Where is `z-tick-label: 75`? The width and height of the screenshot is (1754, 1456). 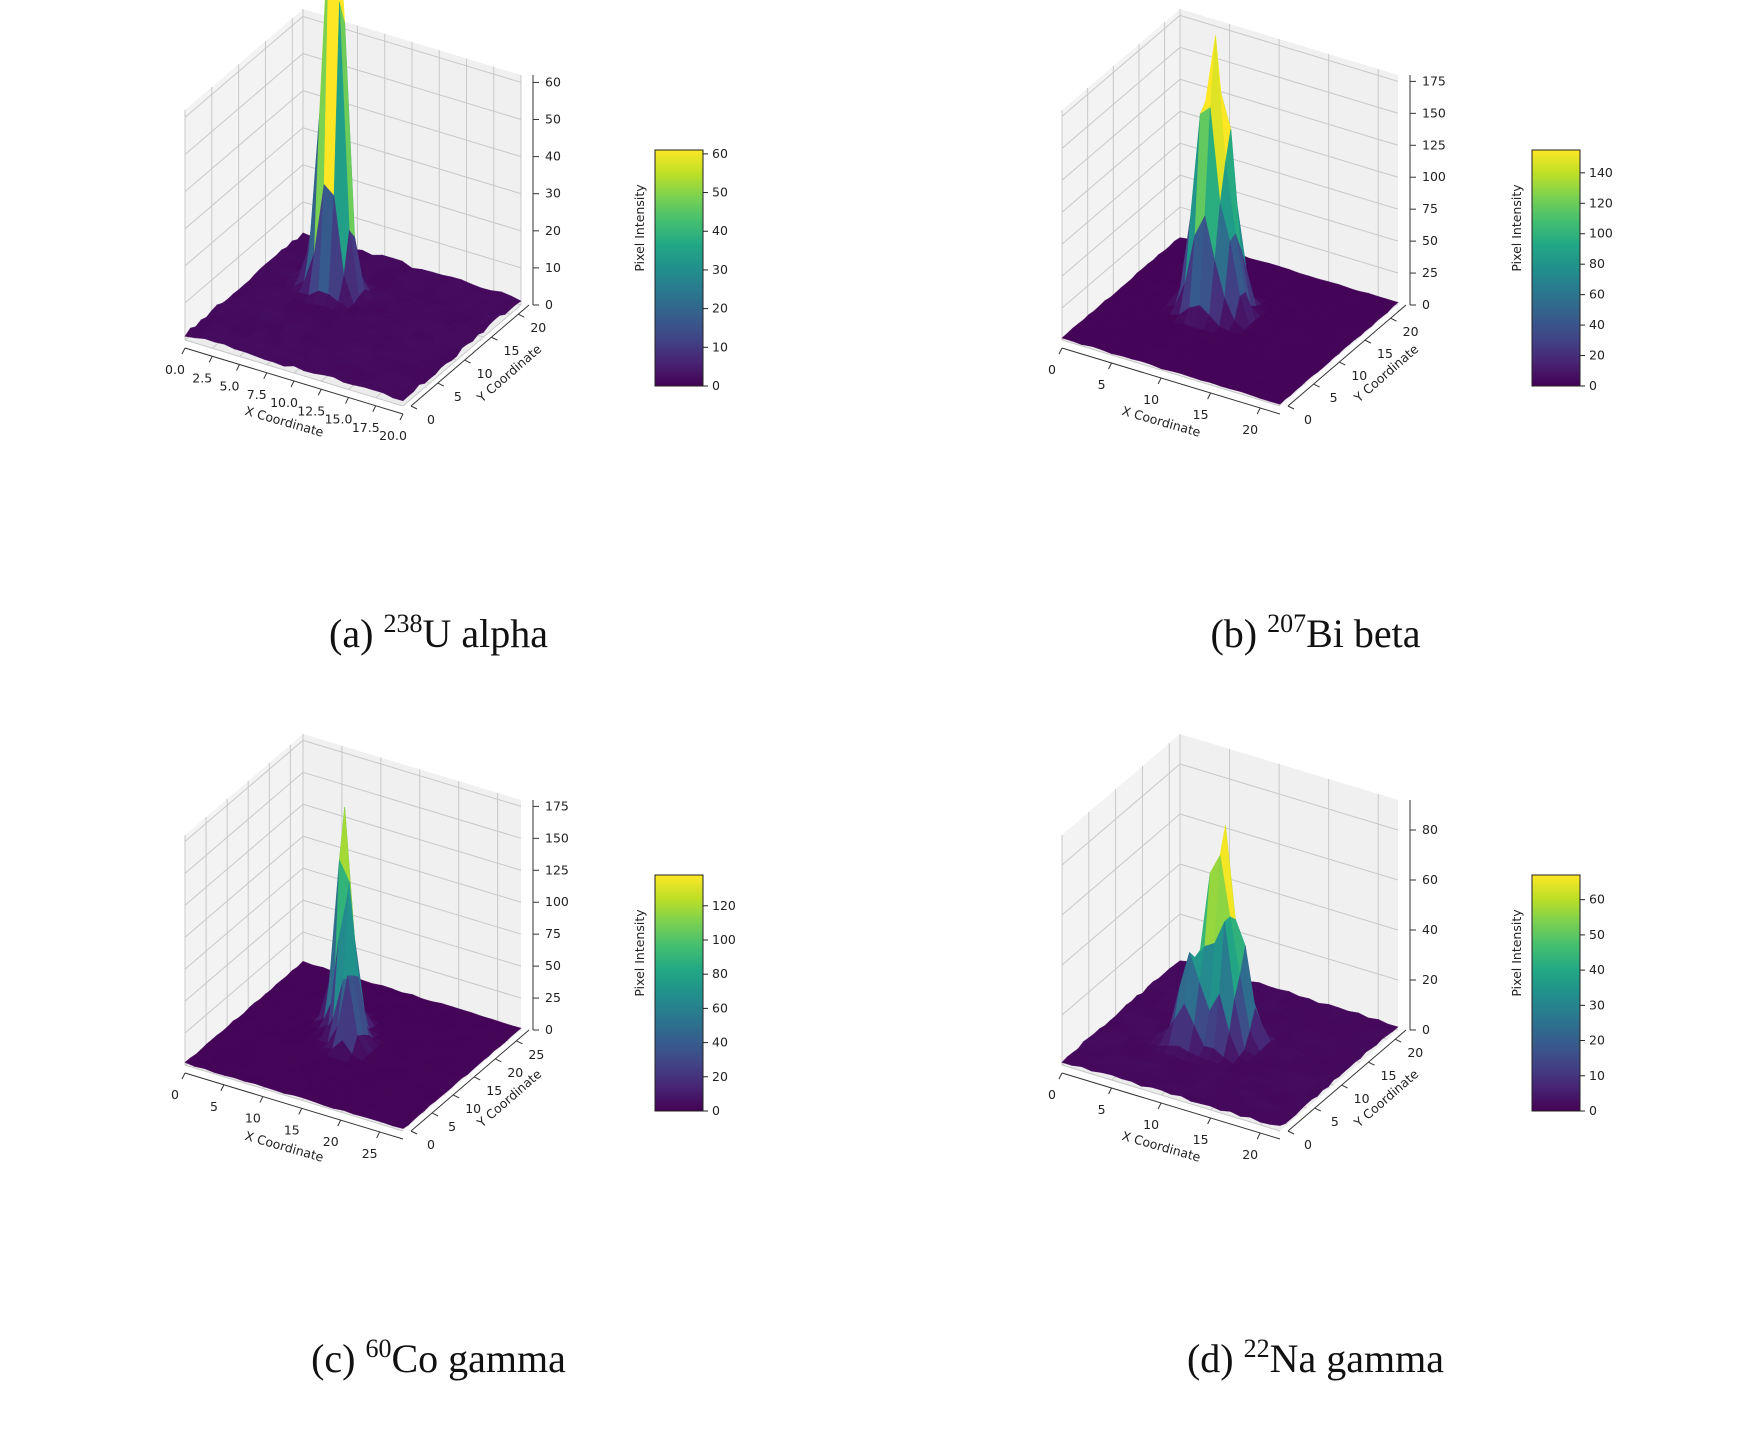 z-tick-label: 75 is located at coordinates (553, 933).